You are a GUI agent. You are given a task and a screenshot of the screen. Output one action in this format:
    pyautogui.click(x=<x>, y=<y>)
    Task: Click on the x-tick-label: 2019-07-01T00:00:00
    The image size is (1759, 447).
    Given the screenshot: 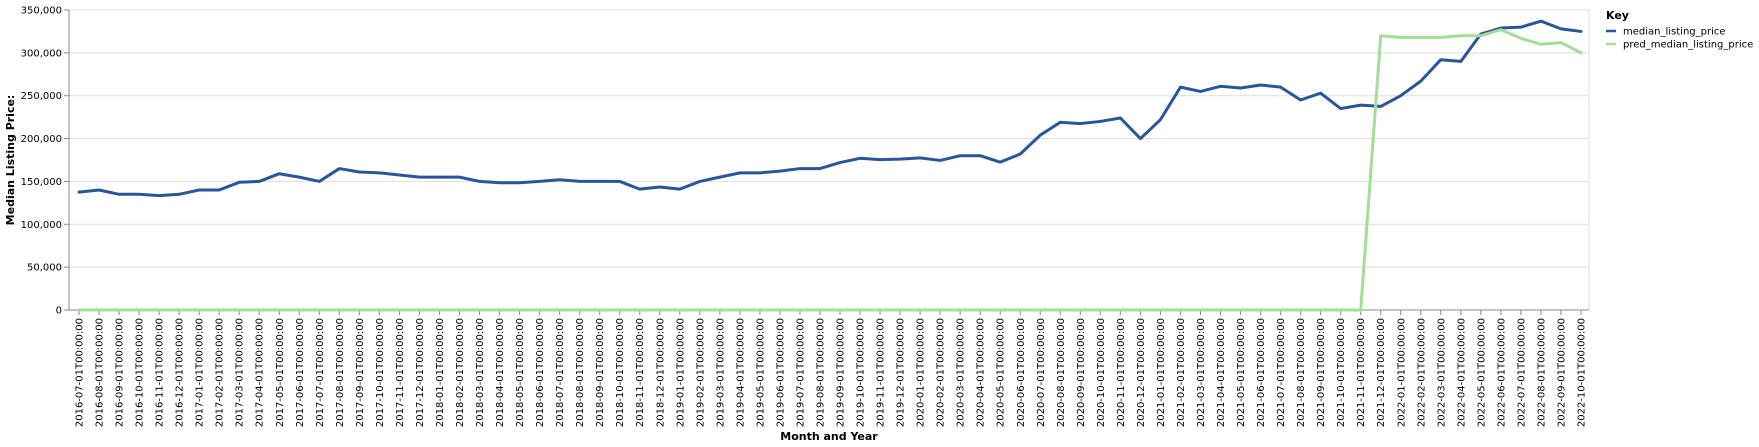 What is the action you would take?
    pyautogui.click(x=800, y=372)
    